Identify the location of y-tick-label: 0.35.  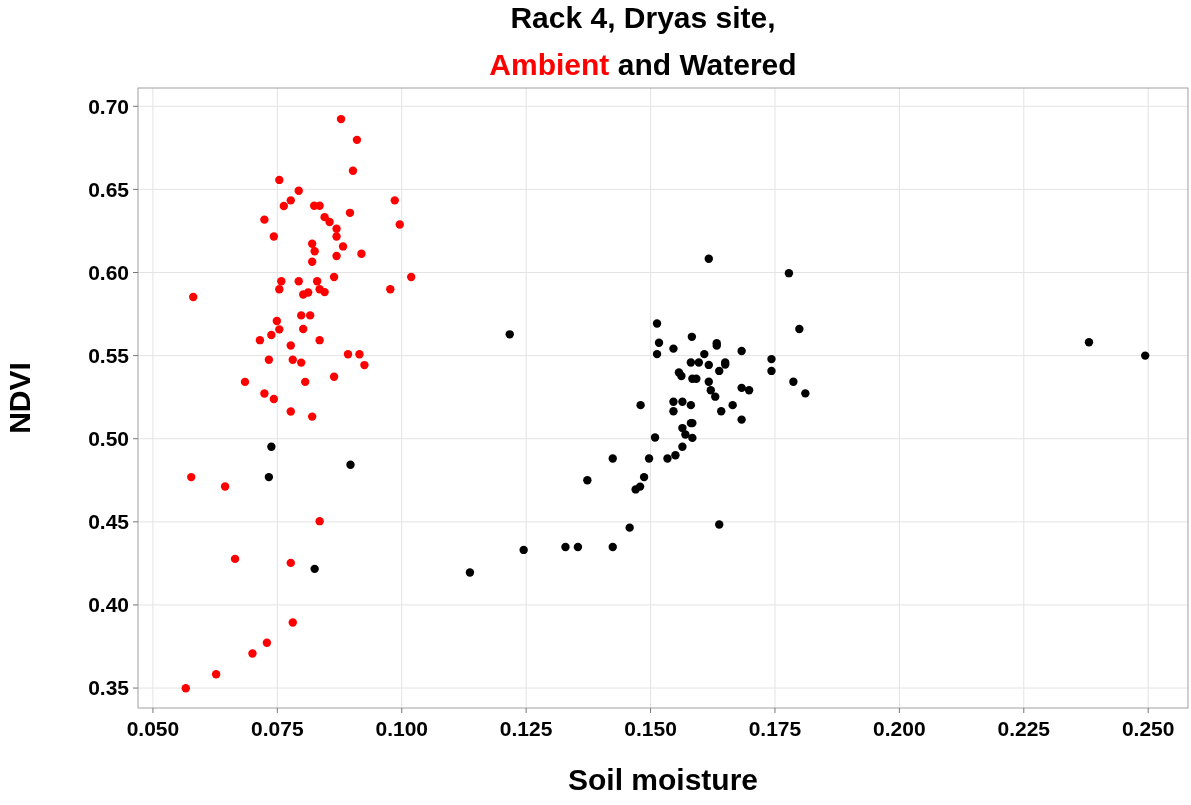
(109, 688).